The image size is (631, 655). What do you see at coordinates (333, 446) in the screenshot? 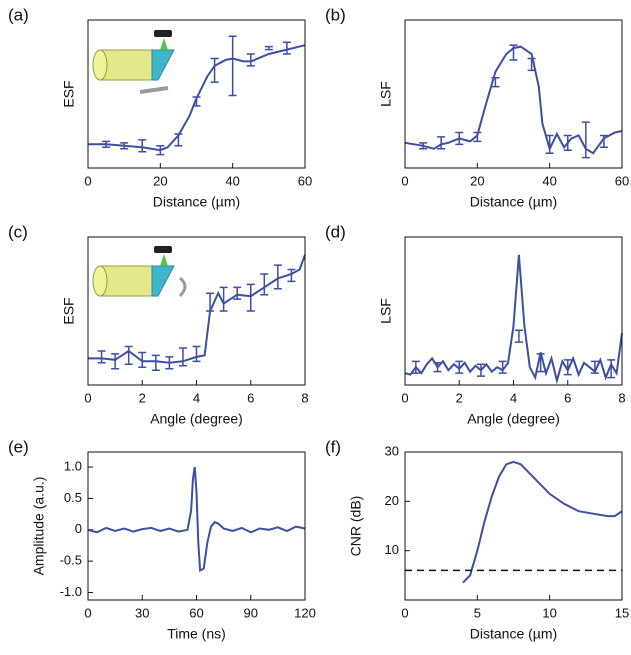
I see `panel-label: (f)` at bounding box center [333, 446].